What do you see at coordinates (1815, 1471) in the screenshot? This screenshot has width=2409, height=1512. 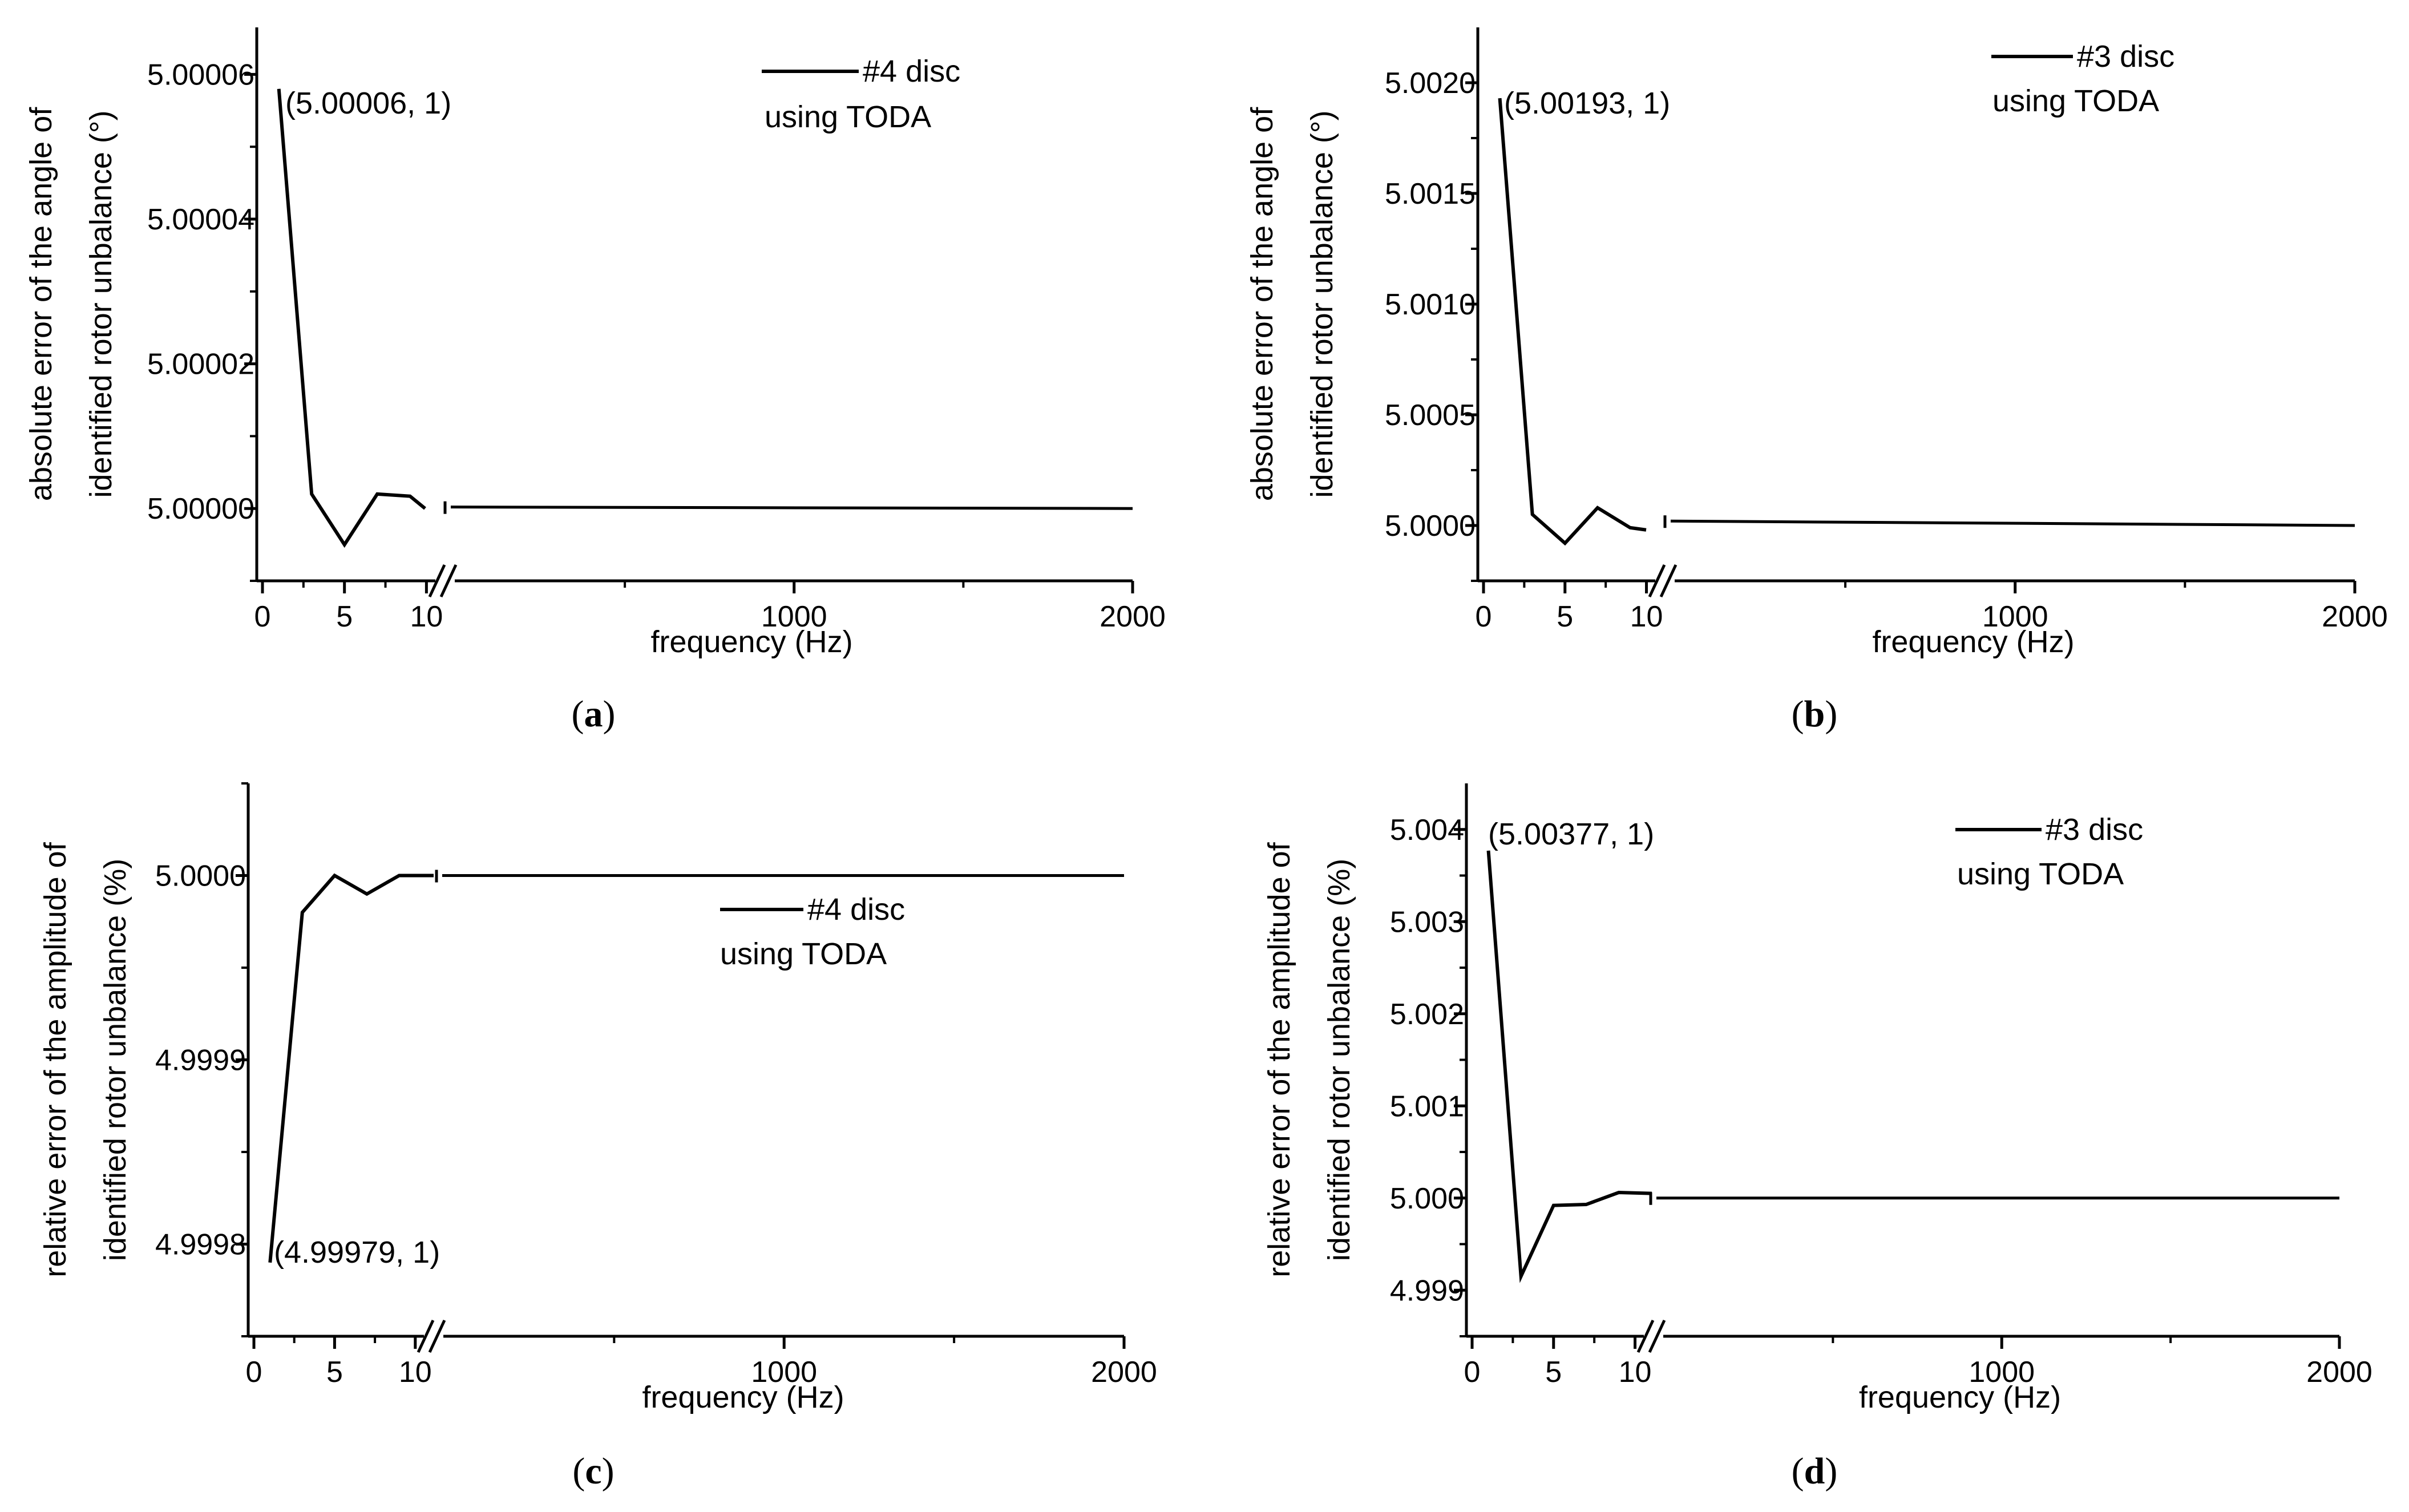 I see `panel-caption: (d)` at bounding box center [1815, 1471].